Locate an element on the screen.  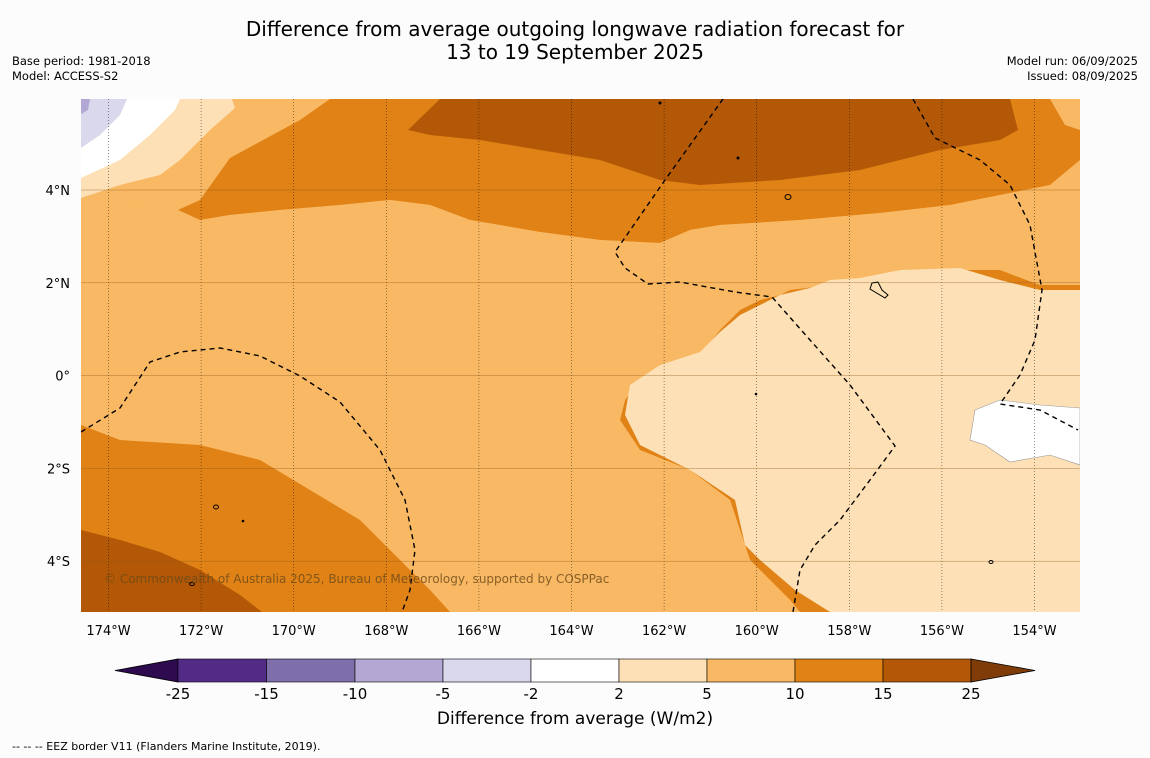
meta-right: Model run: 06/09/2025 Issued: 08/09/2025 is located at coordinates (1072, 69).